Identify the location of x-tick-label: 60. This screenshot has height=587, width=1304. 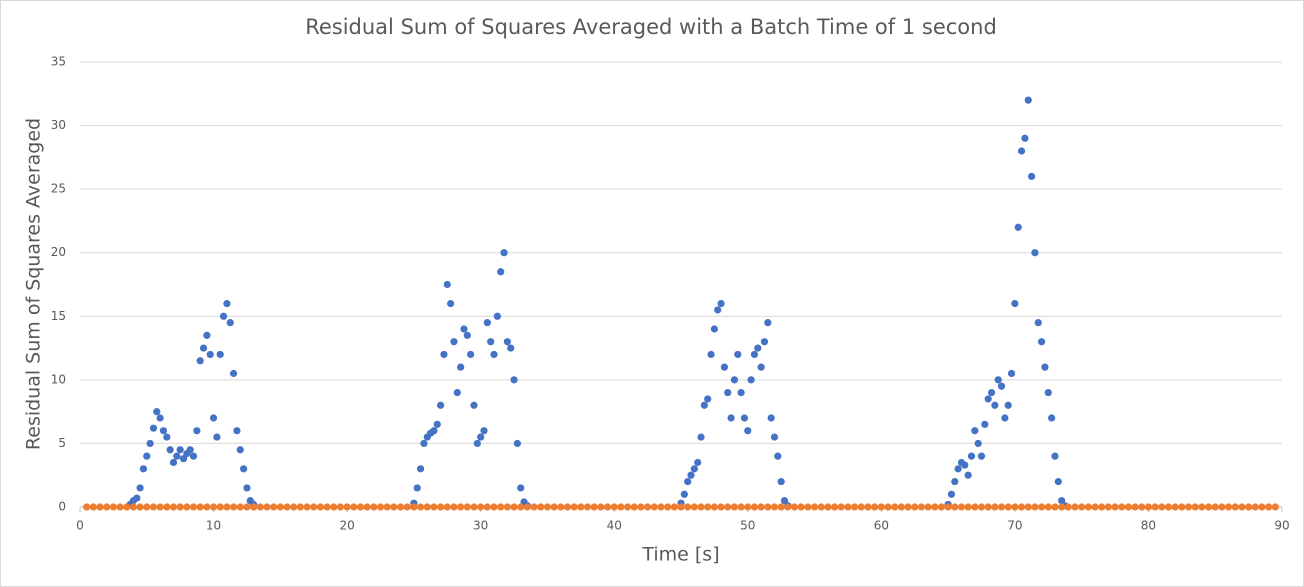
(881, 526).